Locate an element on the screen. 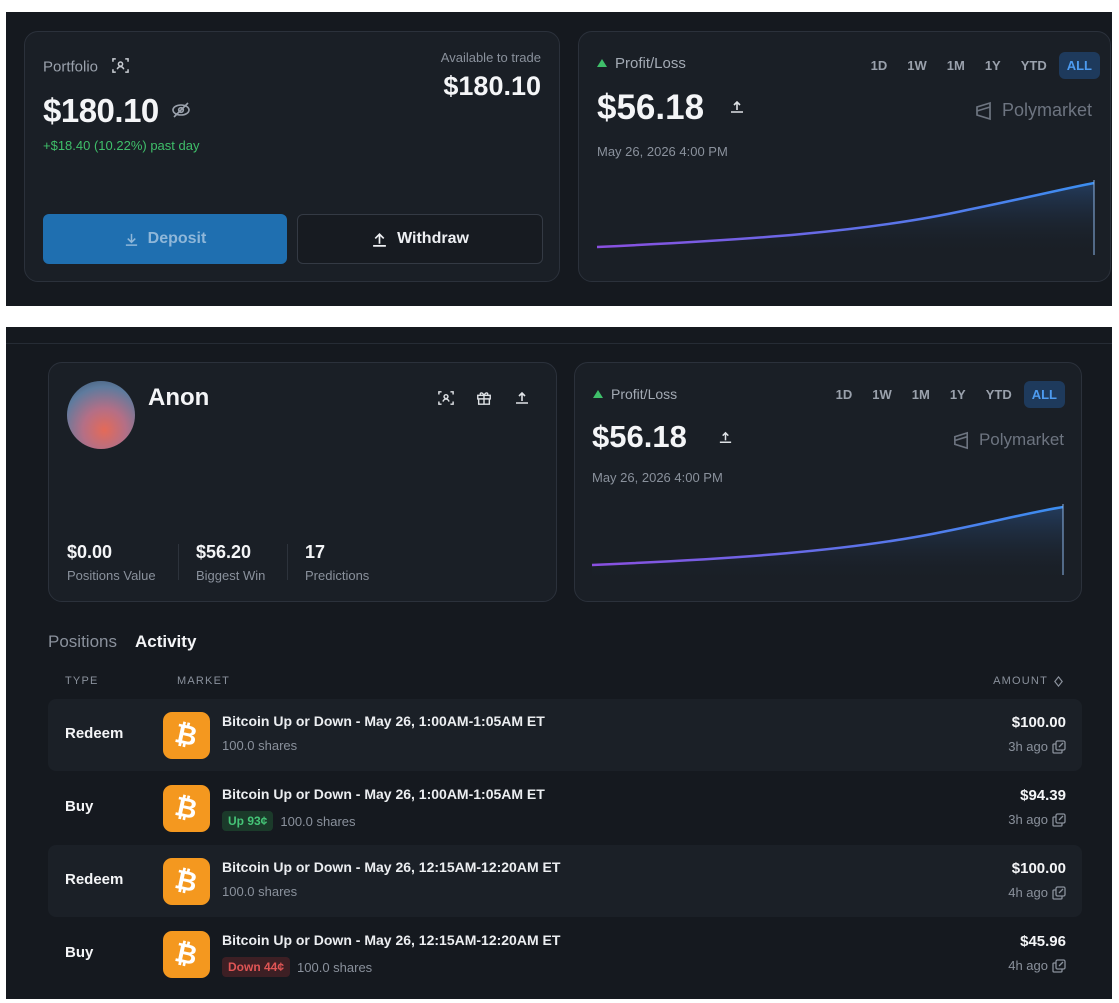 This screenshot has width=1119, height=1003. market-subline: Down 44¢ 100.0 shares is located at coordinates (297, 967).